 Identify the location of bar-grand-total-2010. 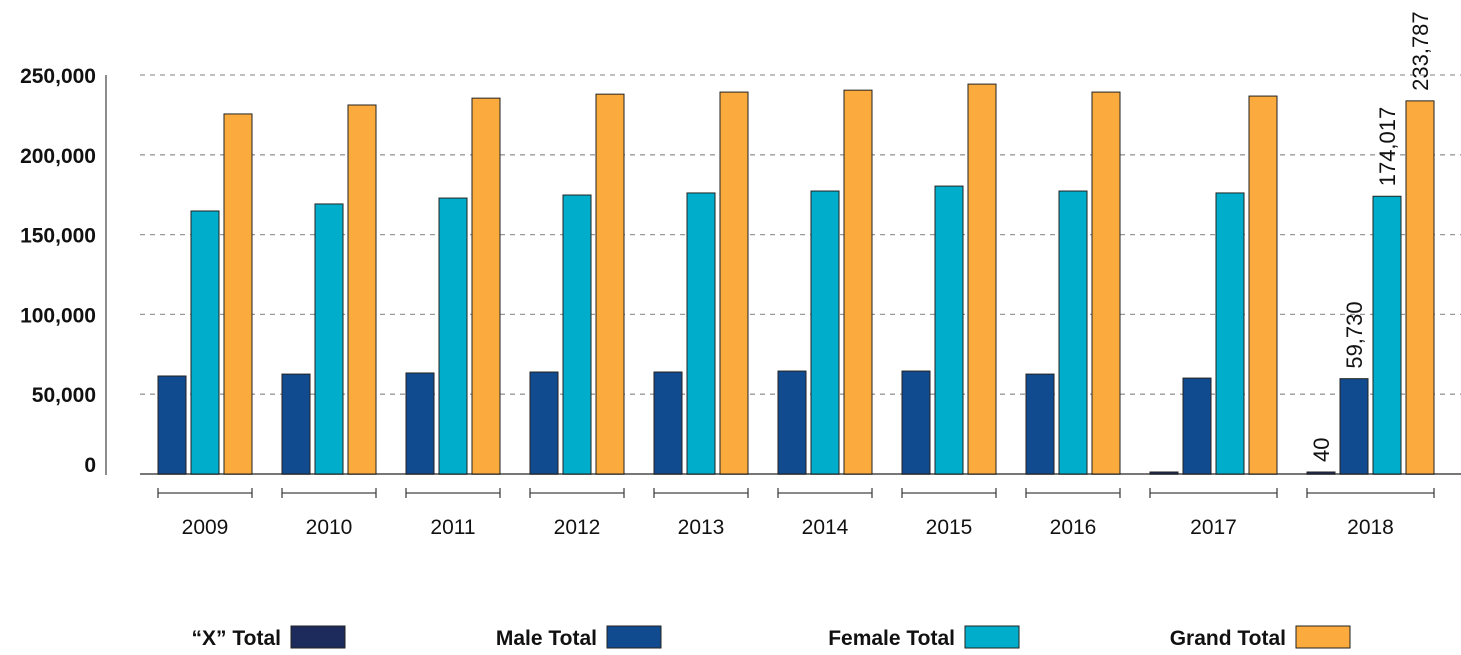
(362, 289).